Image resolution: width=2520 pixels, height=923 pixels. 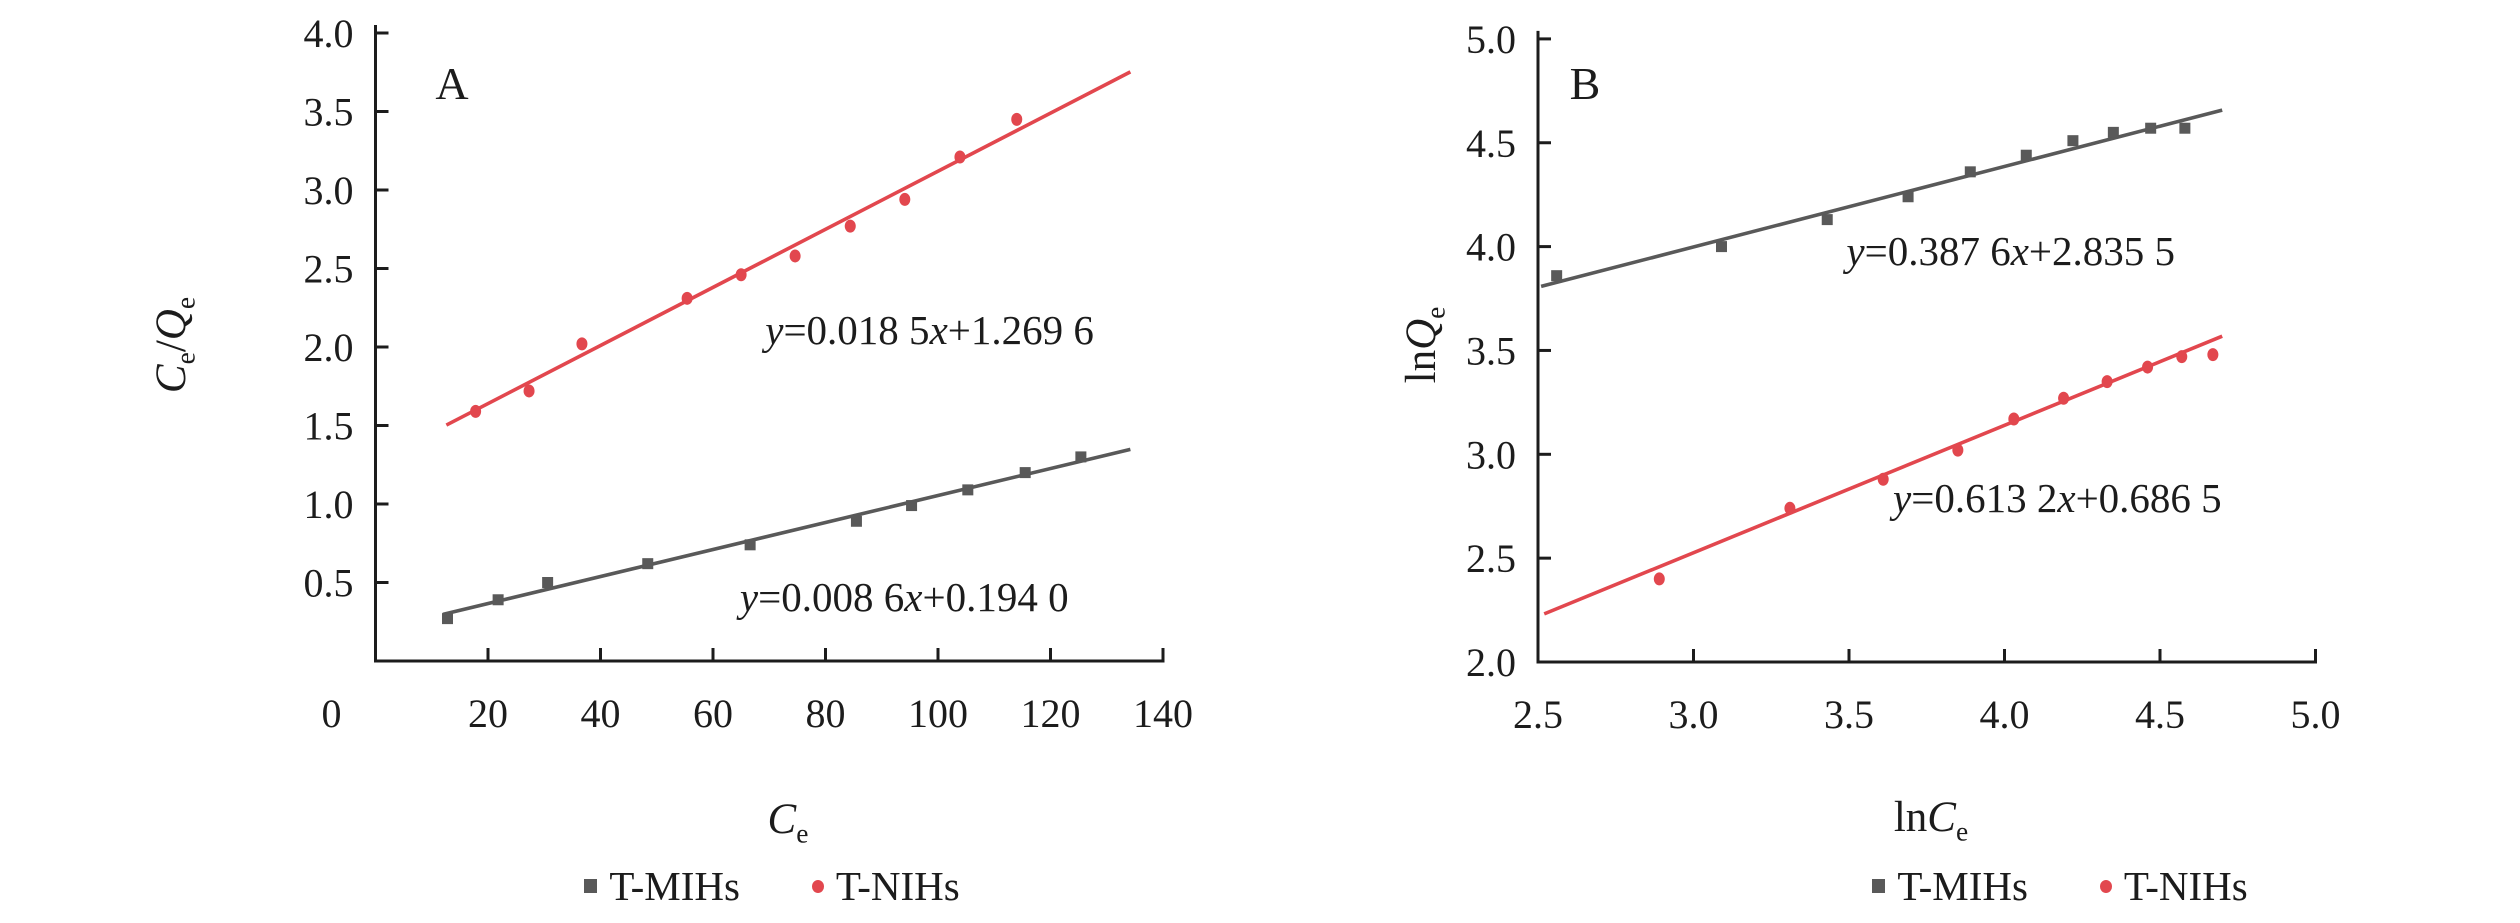 I want to click on x-tick-label: 4.5, so click(x=2160, y=714).